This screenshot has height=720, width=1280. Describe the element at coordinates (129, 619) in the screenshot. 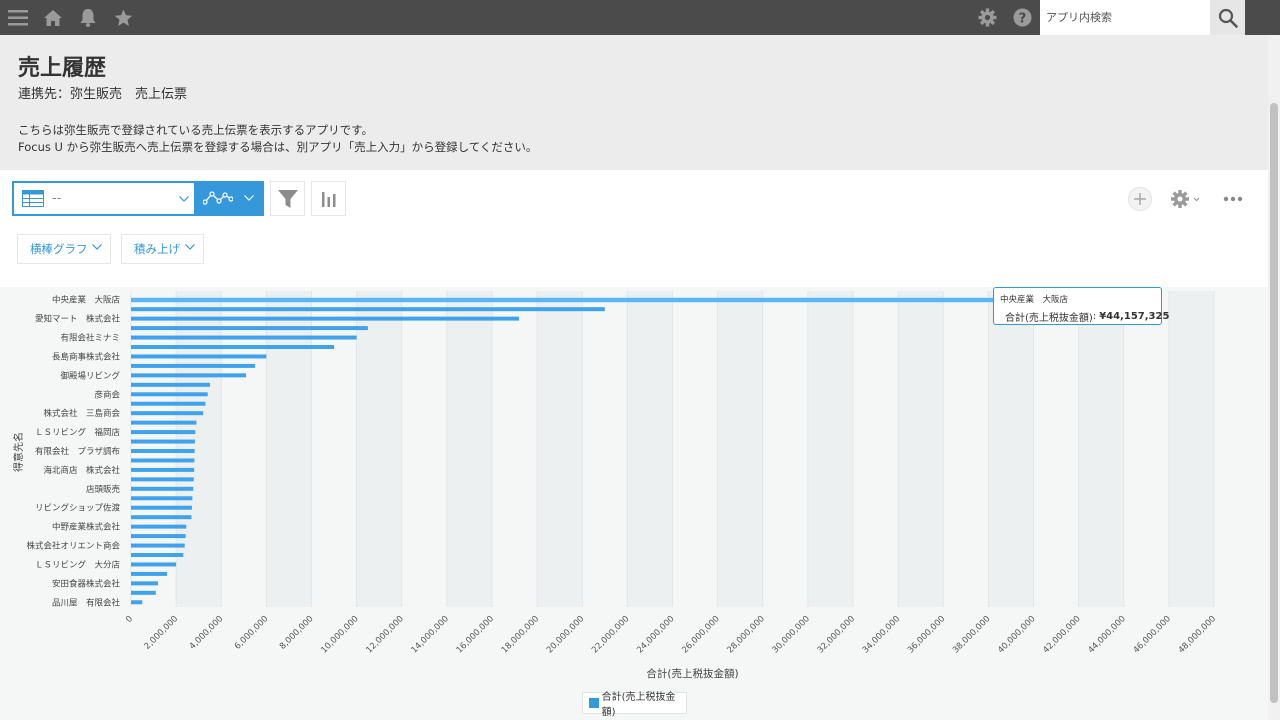

I see `x-tick-label: 0` at that location.